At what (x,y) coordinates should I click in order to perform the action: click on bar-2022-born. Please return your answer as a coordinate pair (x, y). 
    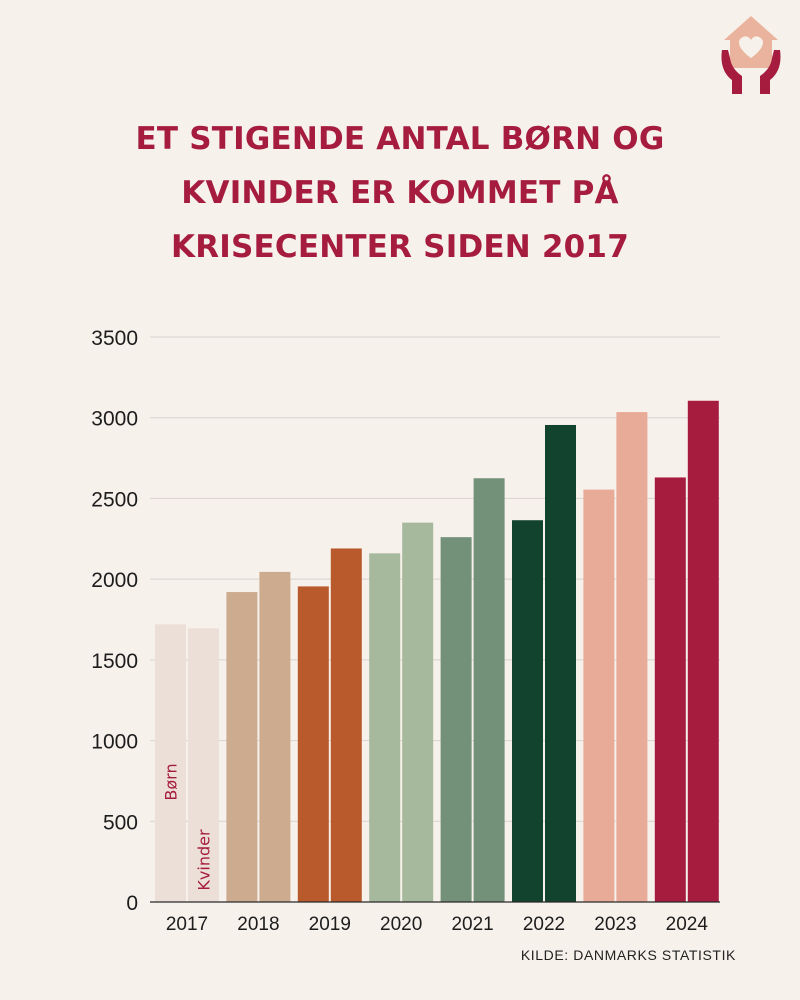
    Looking at the image, I should click on (527, 711).